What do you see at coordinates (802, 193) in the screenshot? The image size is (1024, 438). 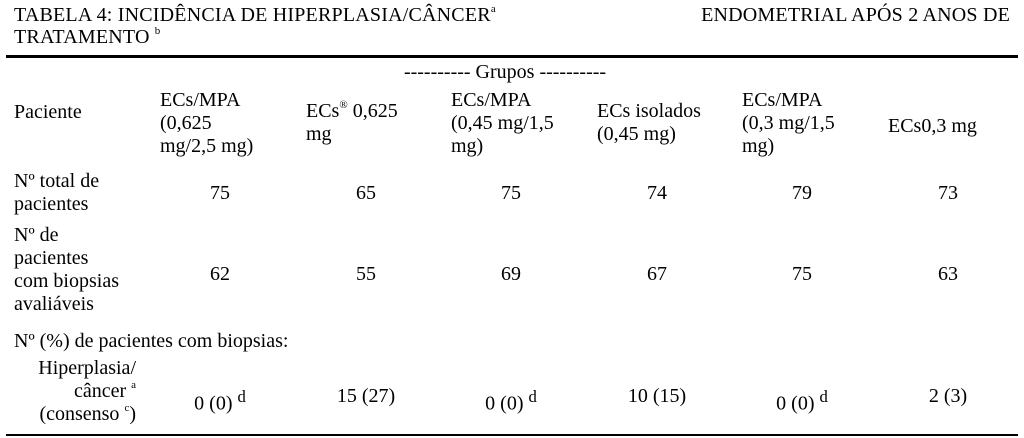 I see `table-cell: 79` at bounding box center [802, 193].